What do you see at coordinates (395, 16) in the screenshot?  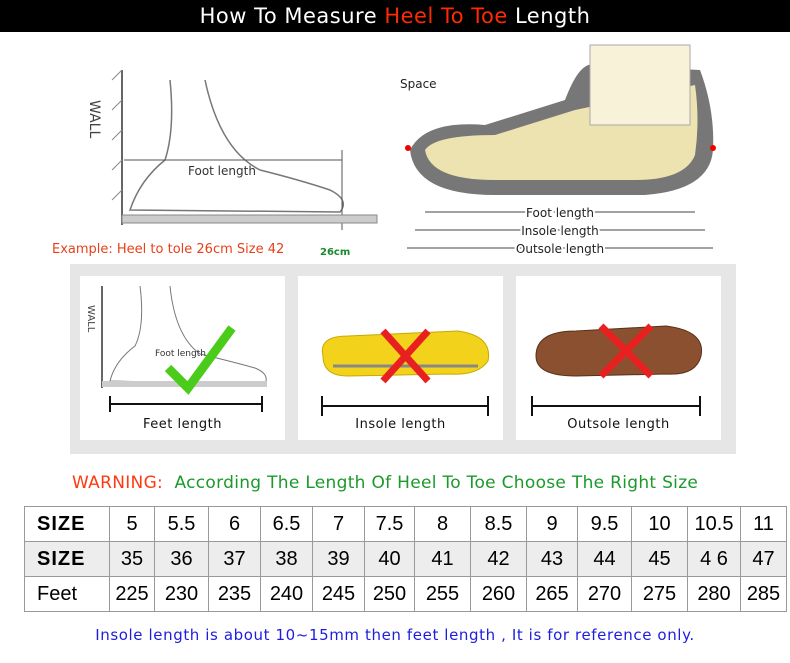 I see `page-title: How To Measure Heel To Toe Length` at bounding box center [395, 16].